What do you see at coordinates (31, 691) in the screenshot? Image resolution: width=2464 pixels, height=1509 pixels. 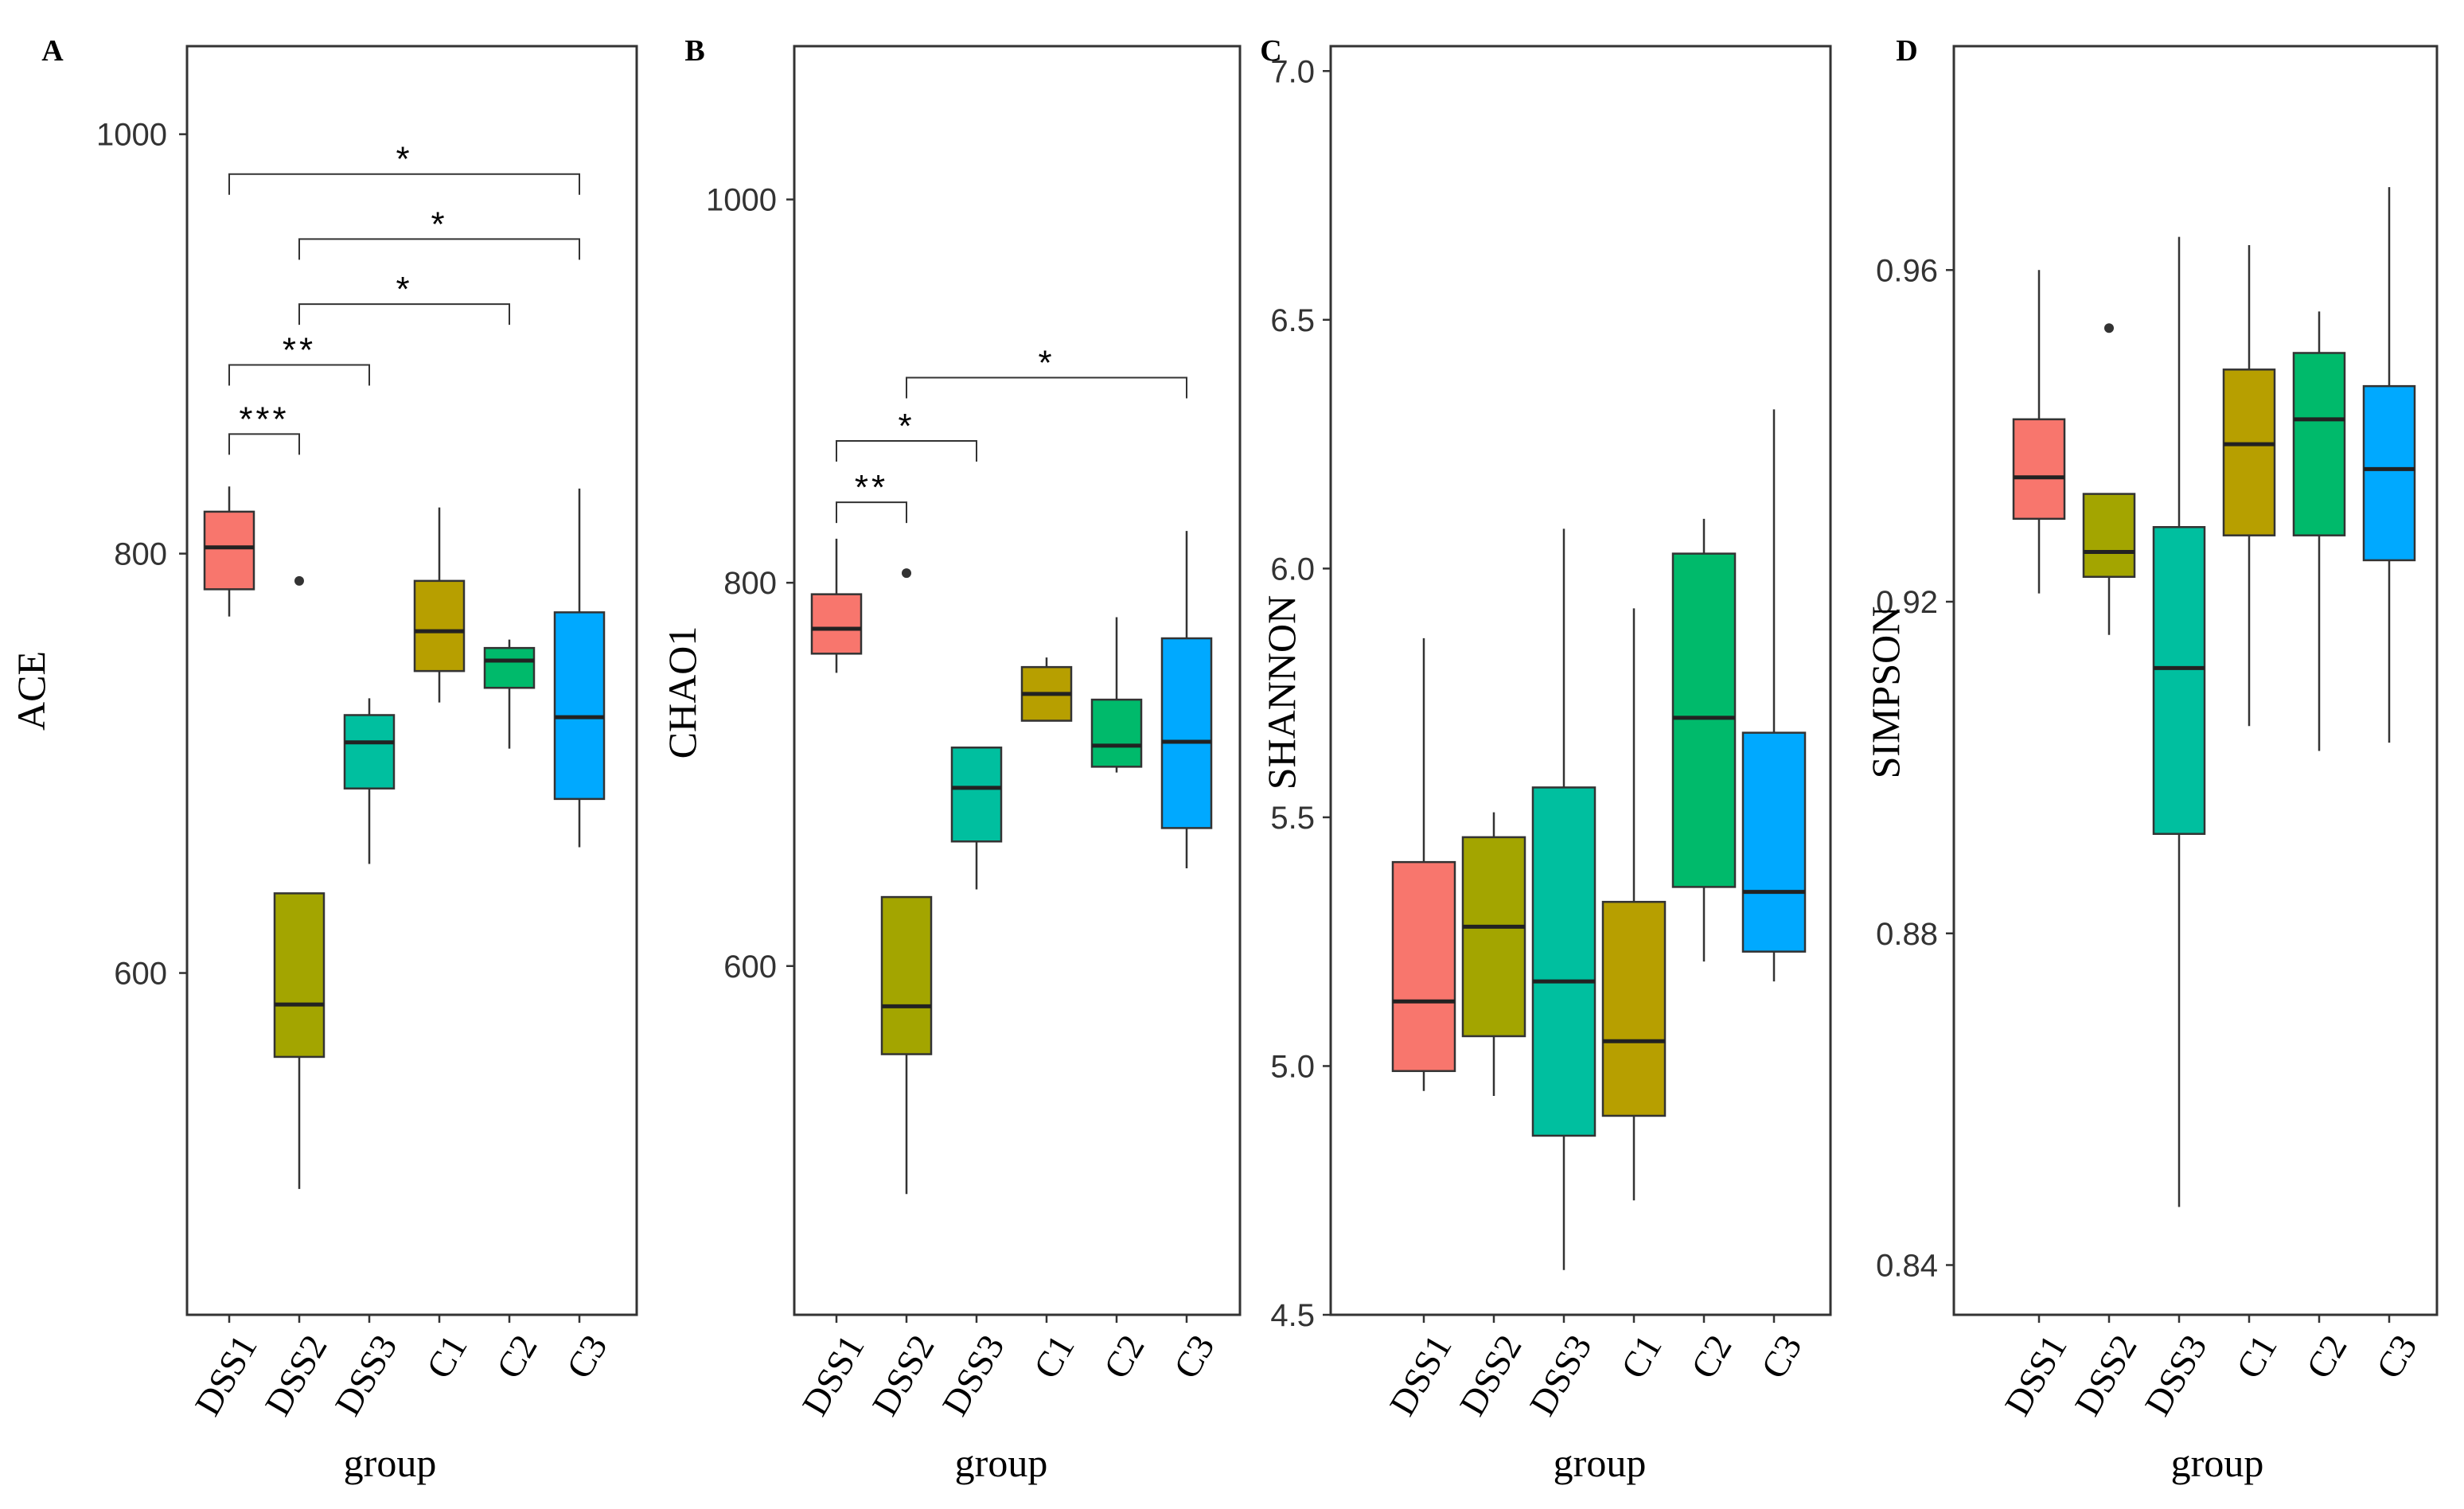 I see `y-axis-label: ACE` at bounding box center [31, 691].